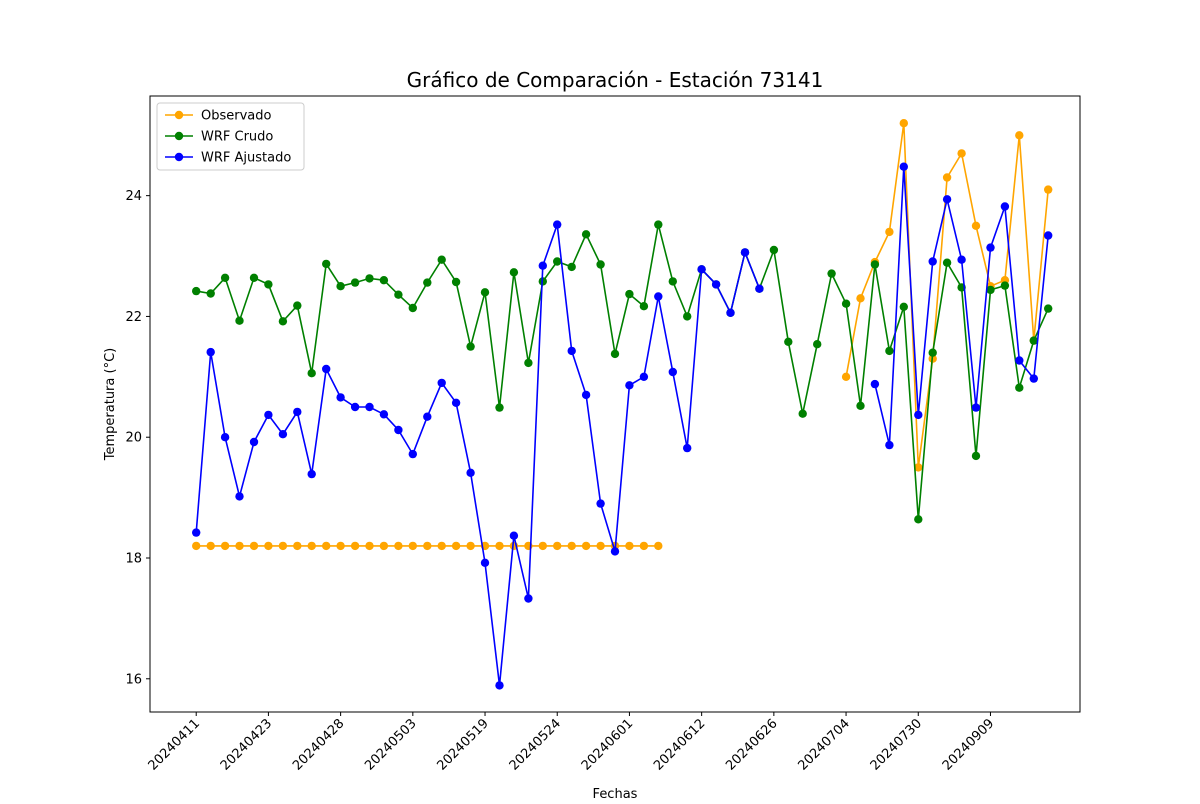  I want to click on x-tick-label: 20240612, so click(679, 744).